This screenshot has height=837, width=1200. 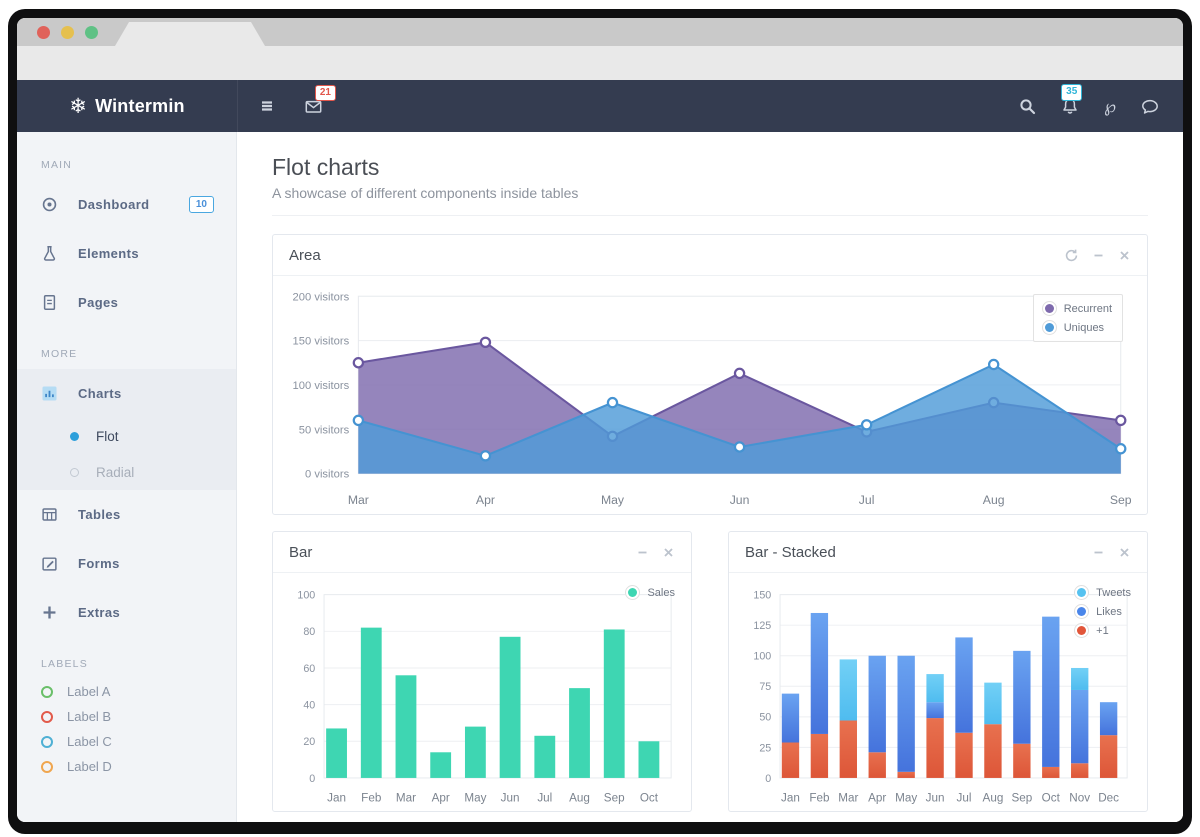 What do you see at coordinates (326, 167) in the screenshot?
I see `page-title: Flot charts` at bounding box center [326, 167].